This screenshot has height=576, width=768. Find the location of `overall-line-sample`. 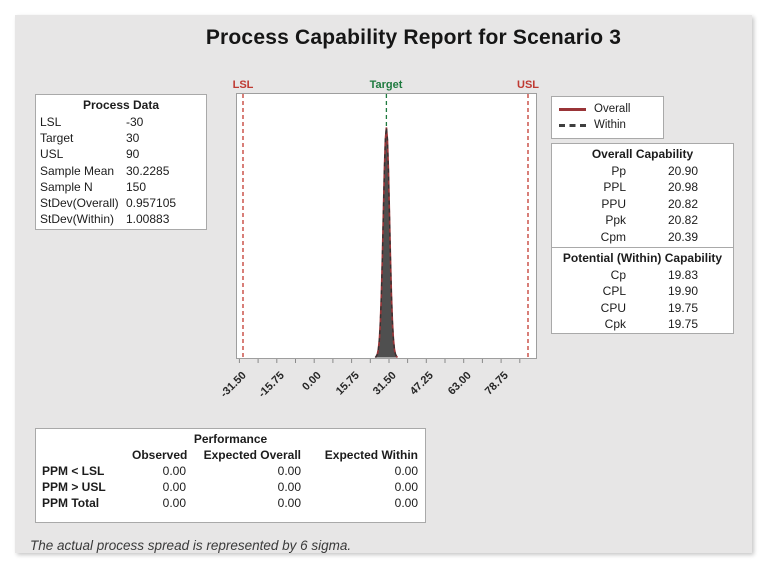

overall-line-sample is located at coordinates (572, 109).